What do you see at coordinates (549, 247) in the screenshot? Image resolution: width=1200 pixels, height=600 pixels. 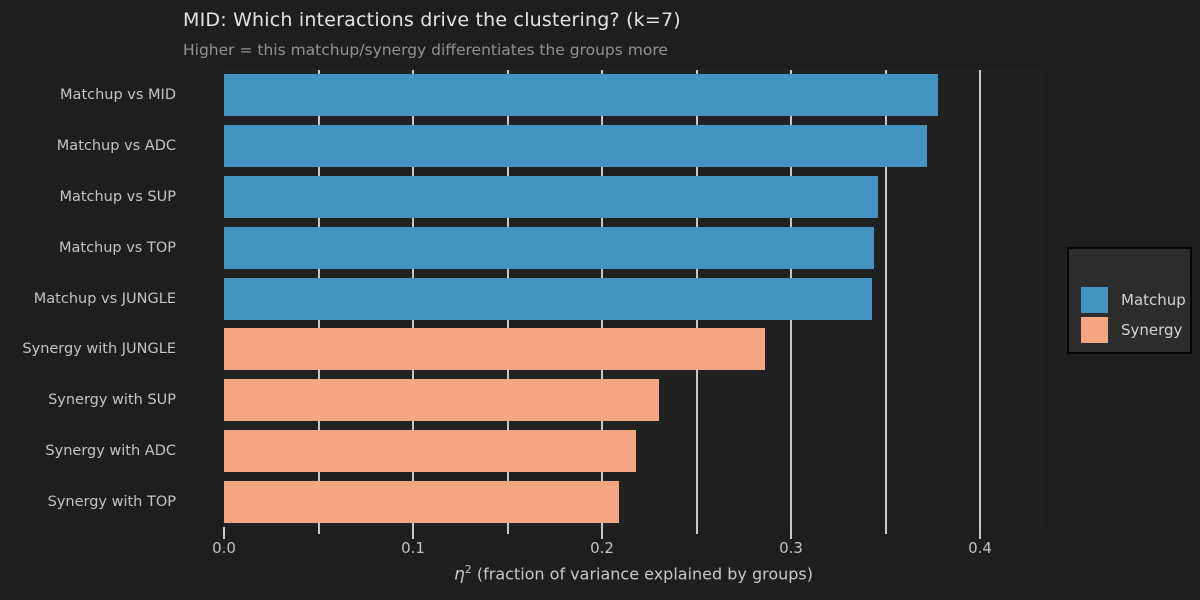 I see `bar-matchup-vs-top` at bounding box center [549, 247].